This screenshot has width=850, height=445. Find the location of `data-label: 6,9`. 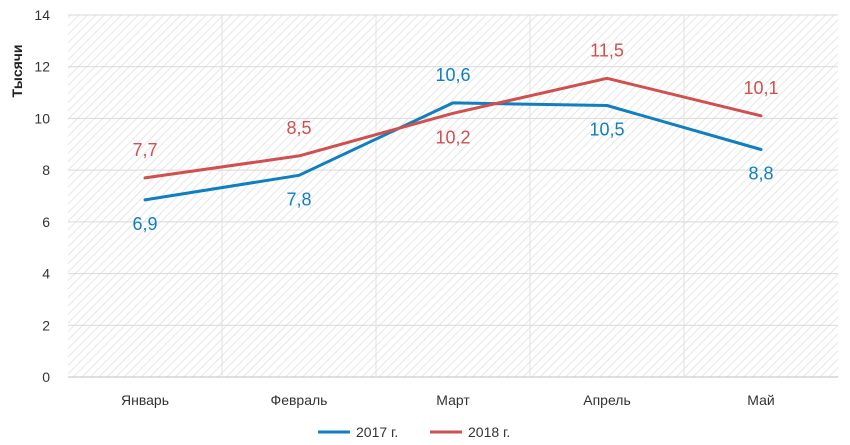

data-label: 6,9 is located at coordinates (144, 224).